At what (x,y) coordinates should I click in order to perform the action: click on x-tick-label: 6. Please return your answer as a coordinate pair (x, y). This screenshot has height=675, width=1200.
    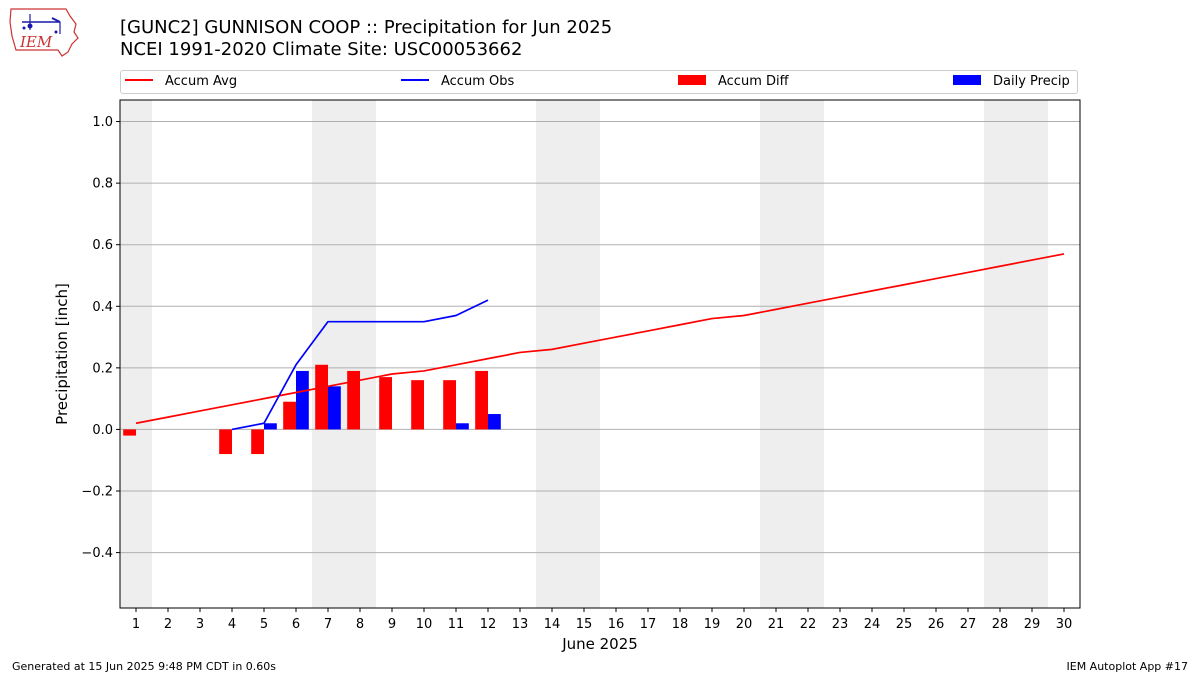
    Looking at the image, I should click on (296, 624).